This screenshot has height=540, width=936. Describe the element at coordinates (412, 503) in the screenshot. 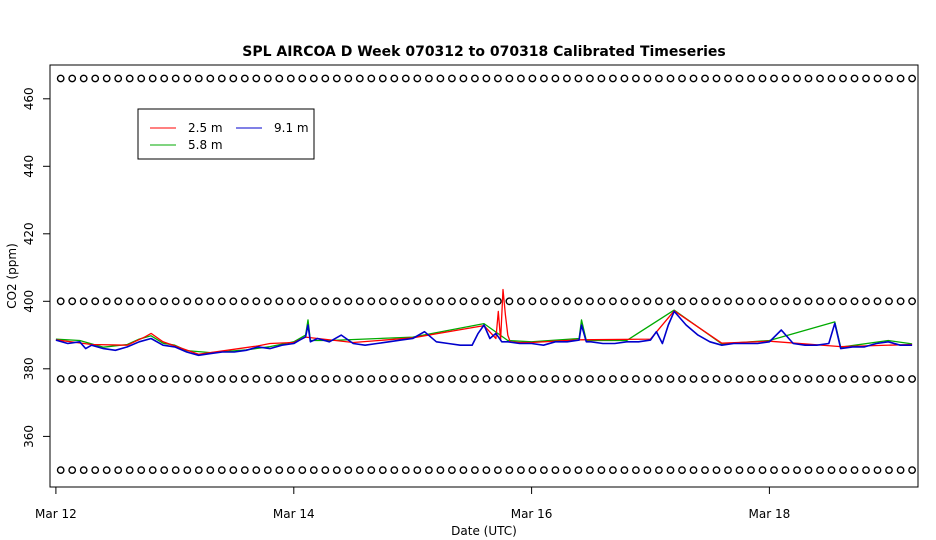

I see `x-axis: Mar 12 Mar 14 Mar 16 Mar 18` at that location.